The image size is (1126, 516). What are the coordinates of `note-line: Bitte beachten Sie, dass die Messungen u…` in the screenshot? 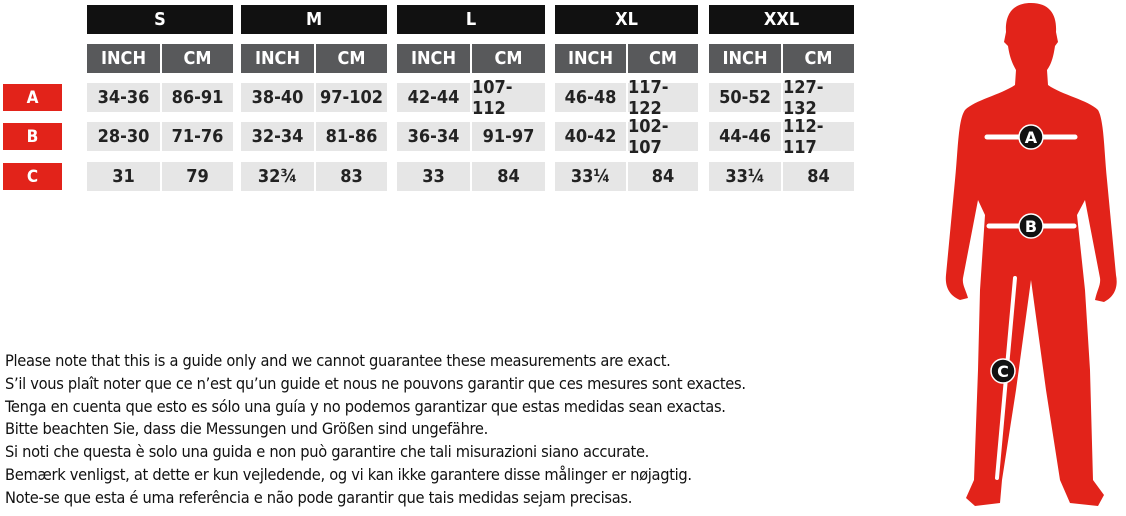 It's located at (246, 429).